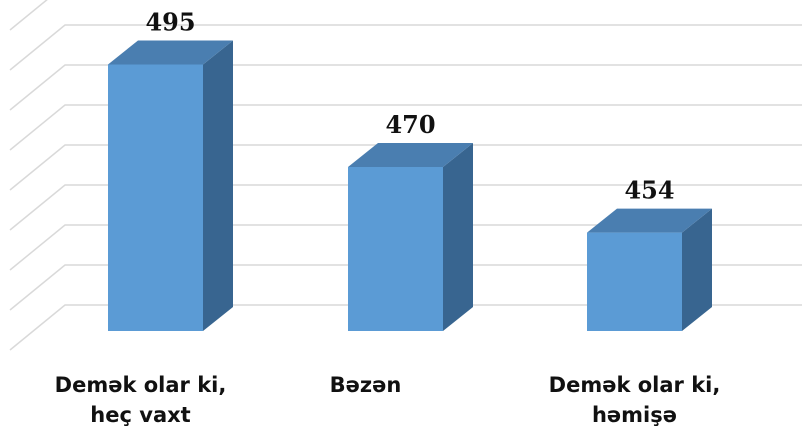  What do you see at coordinates (410, 124) in the screenshot?
I see `value-label: 470` at bounding box center [410, 124].